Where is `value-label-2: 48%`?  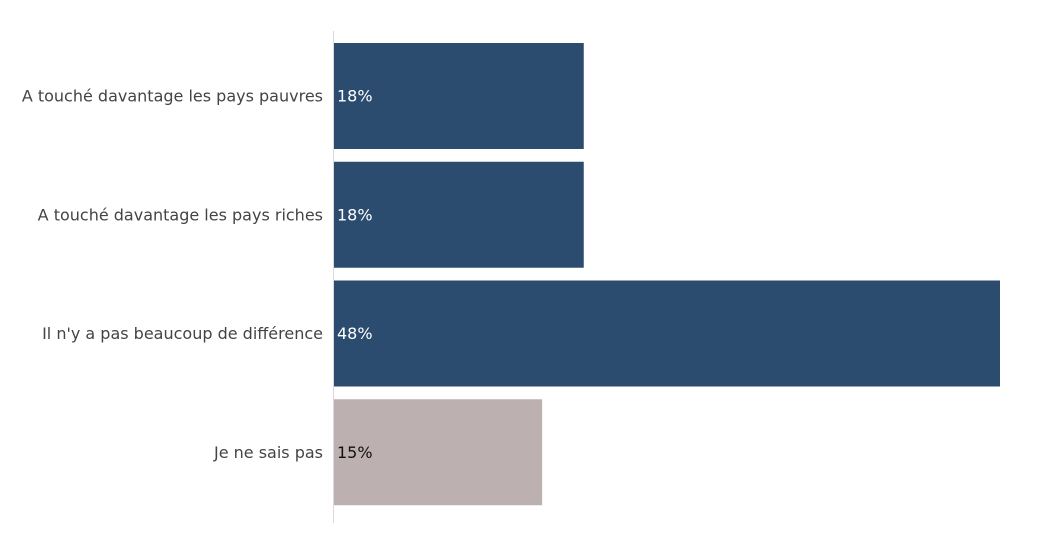
value-label-2: 48% is located at coordinates (355, 333).